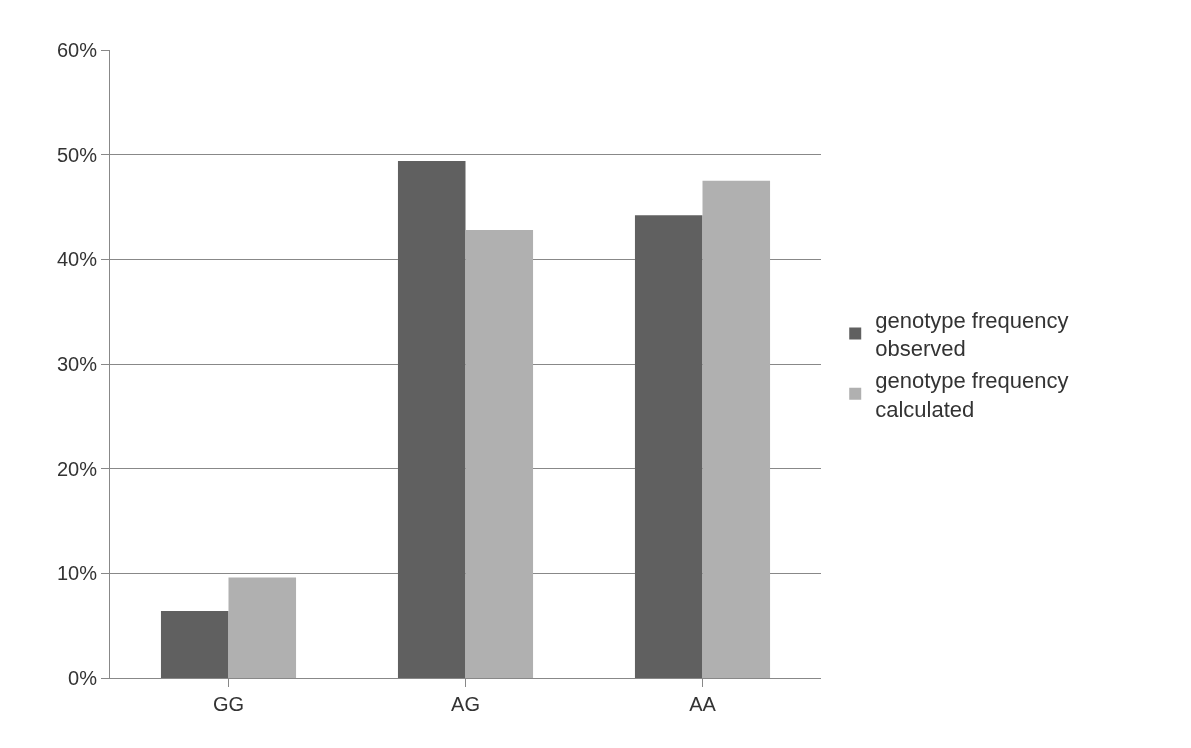 This screenshot has height=748, width=1191. What do you see at coordinates (77, 50) in the screenshot?
I see `y-tick-label: 60%` at bounding box center [77, 50].